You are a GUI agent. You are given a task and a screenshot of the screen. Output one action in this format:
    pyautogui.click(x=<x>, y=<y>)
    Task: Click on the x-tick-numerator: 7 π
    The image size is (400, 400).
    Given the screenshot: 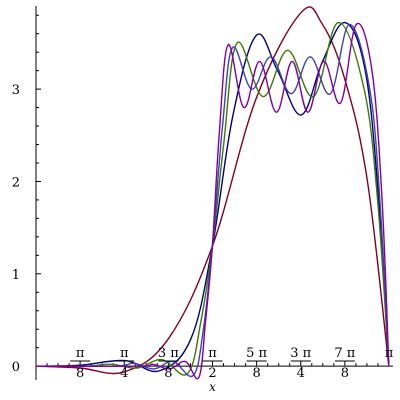 What is the action you would take?
    pyautogui.click(x=344, y=353)
    